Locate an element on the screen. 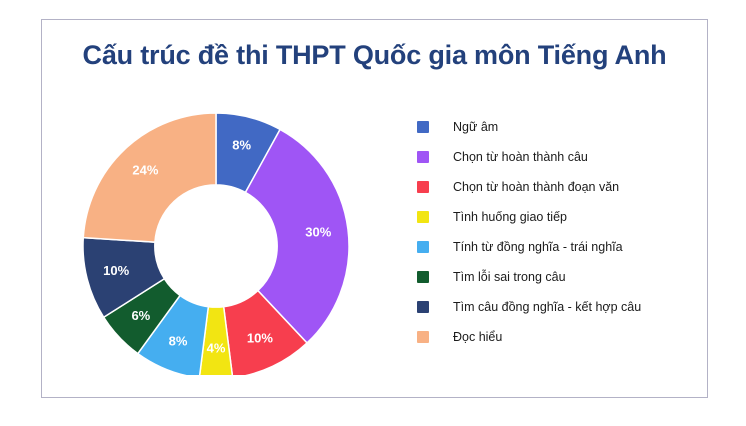  legend-item: Chọn từ hoàn thành đoạn văn is located at coordinates (557, 187).